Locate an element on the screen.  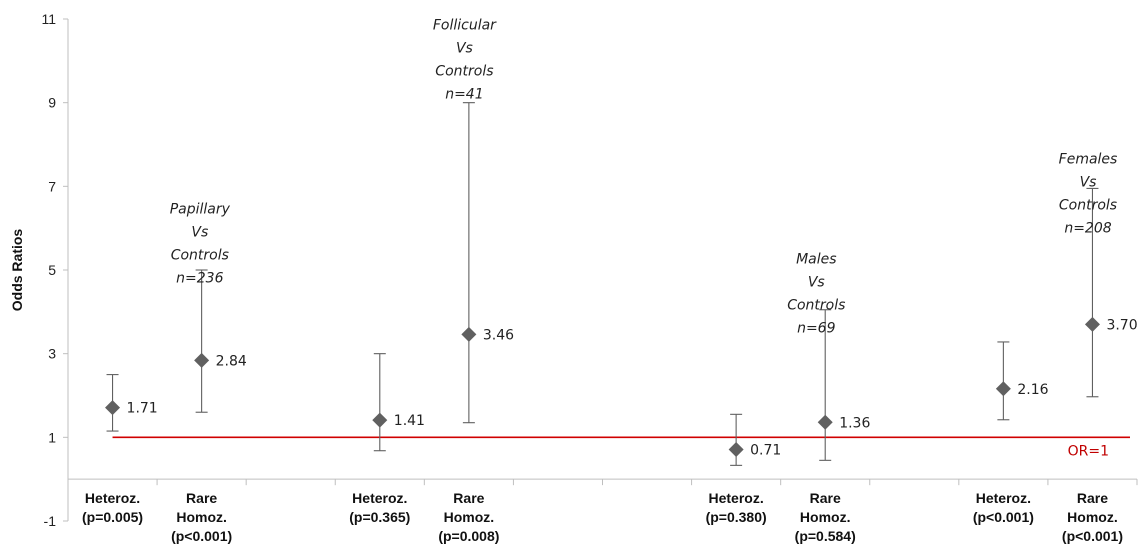
data-label: 1.36 is located at coordinates (854, 423).